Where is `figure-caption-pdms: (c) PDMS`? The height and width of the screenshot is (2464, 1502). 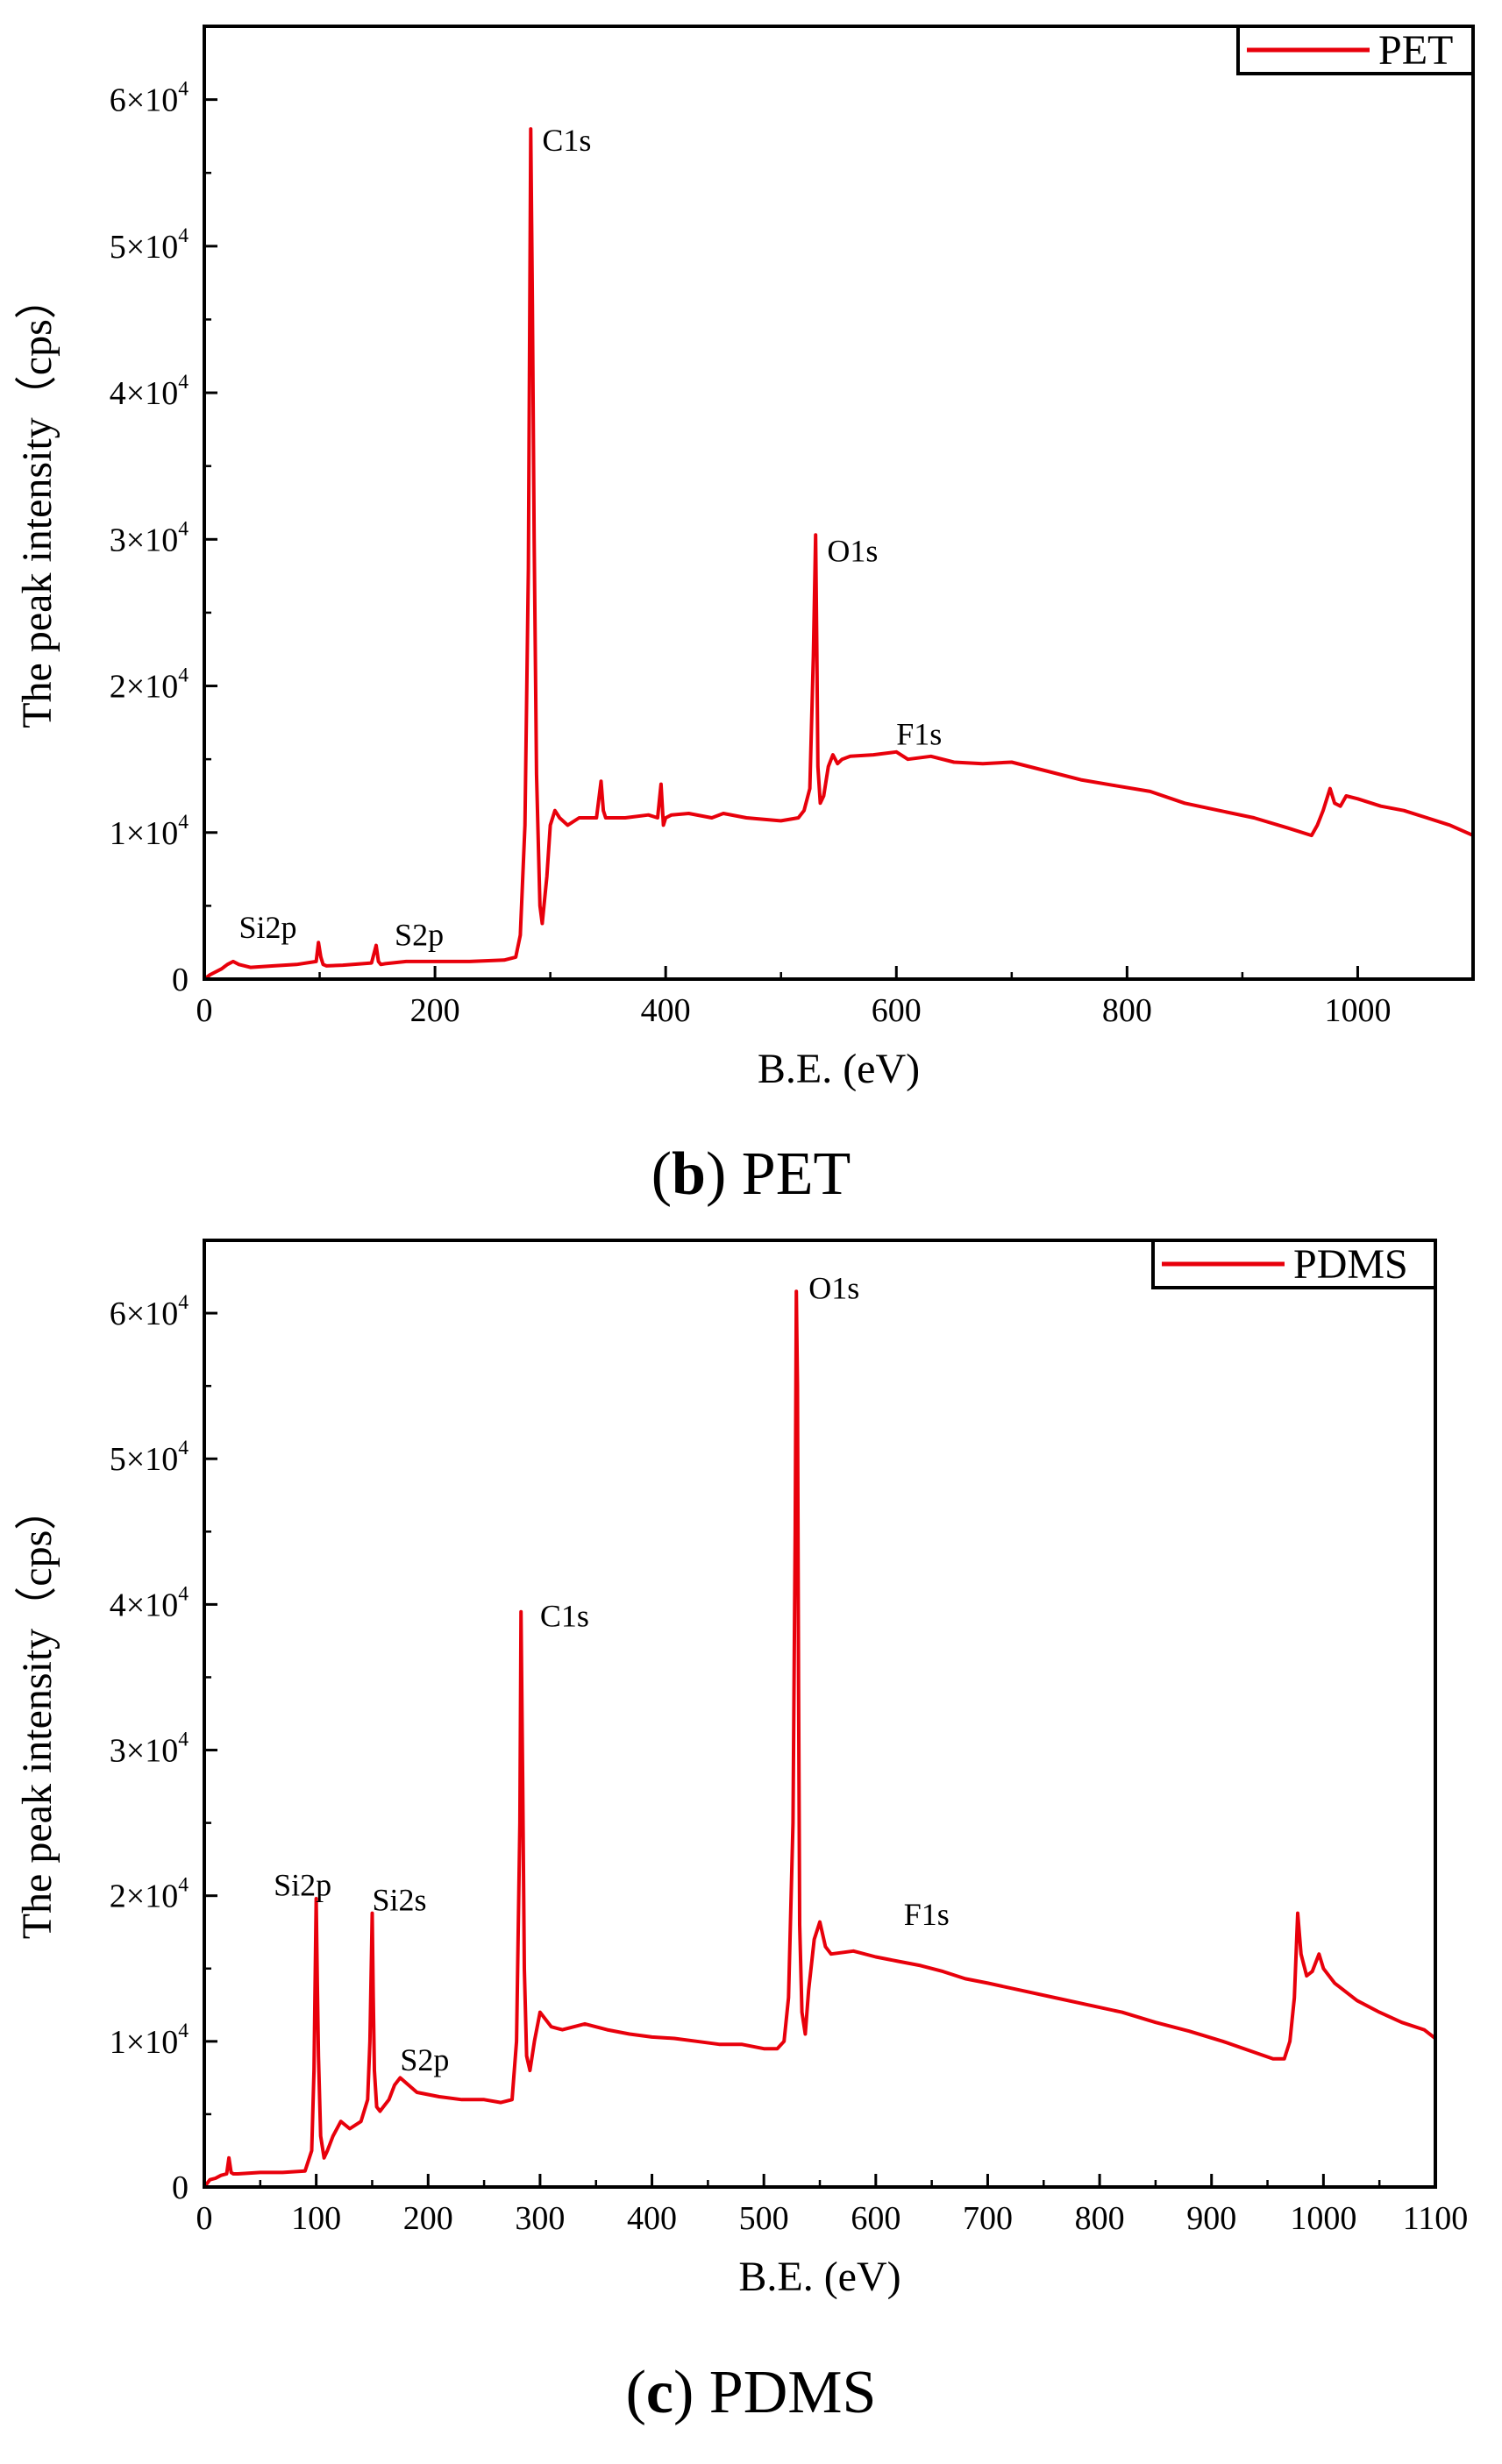
figure-caption-pdms: (c) PDMS is located at coordinates (751, 2392).